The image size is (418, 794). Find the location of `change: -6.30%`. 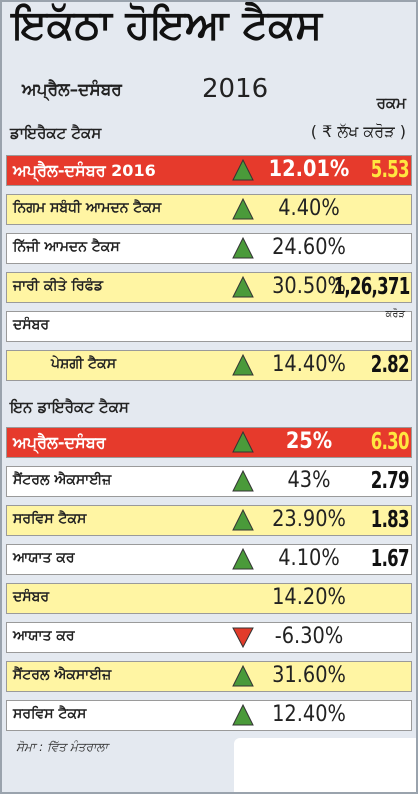

change: -6.30% is located at coordinates (309, 636).